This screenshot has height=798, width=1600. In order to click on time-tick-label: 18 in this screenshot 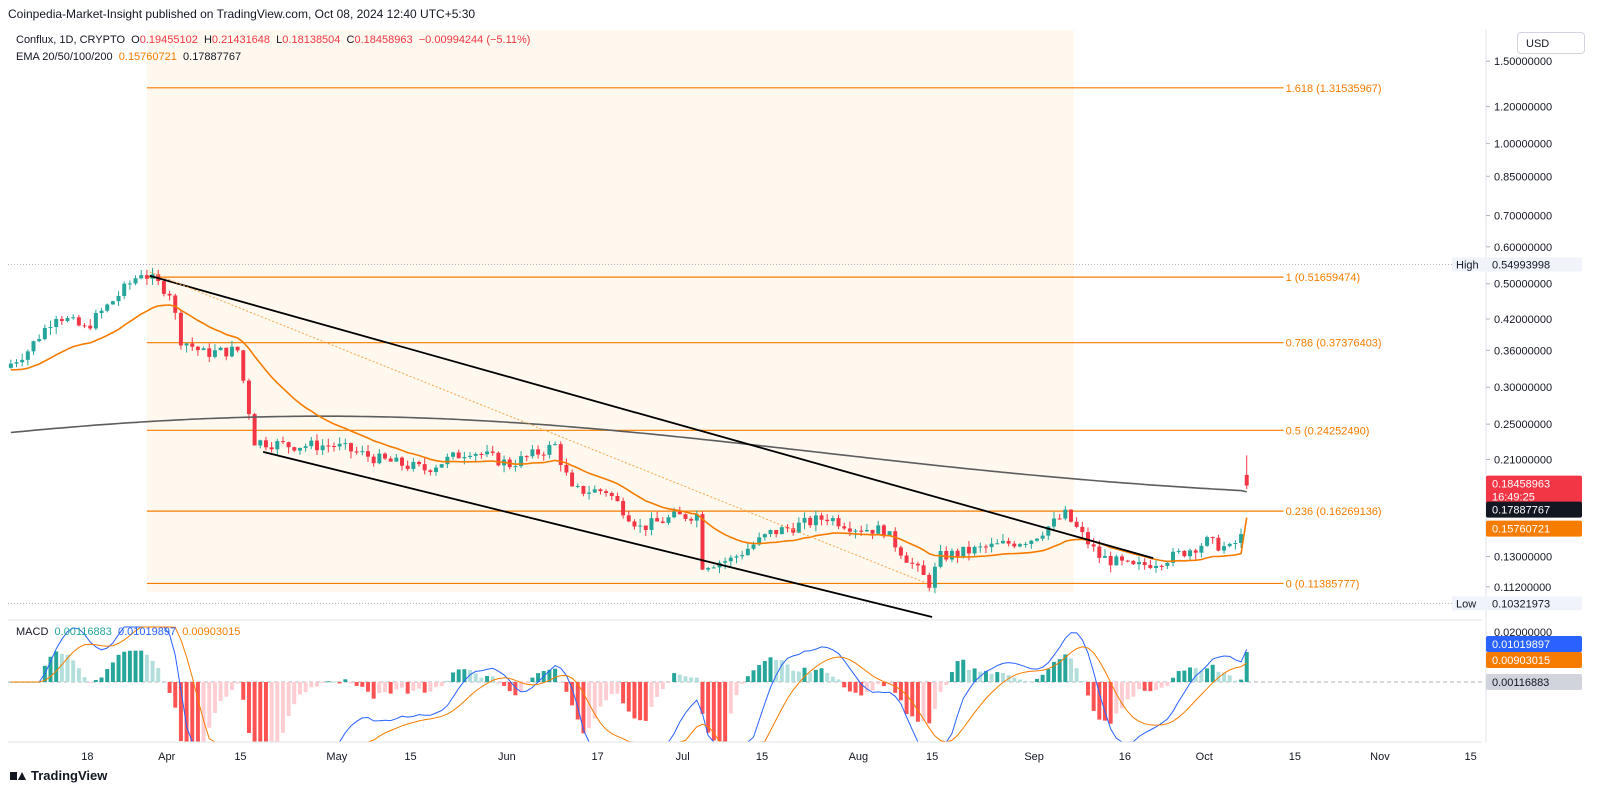, I will do `click(87, 757)`.